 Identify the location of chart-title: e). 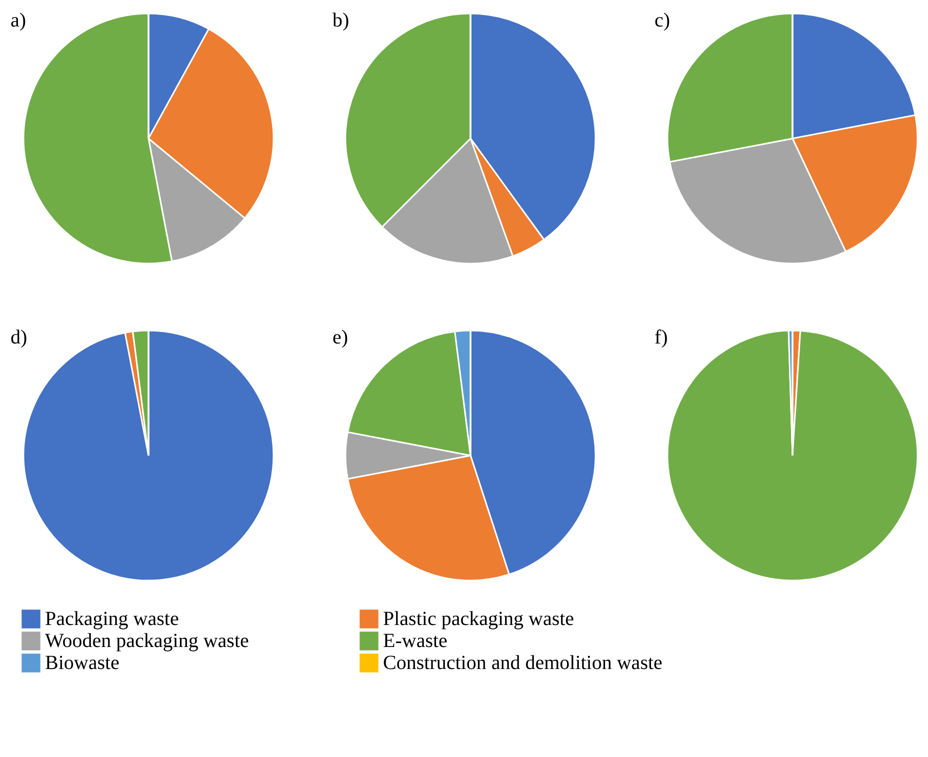
(340, 337).